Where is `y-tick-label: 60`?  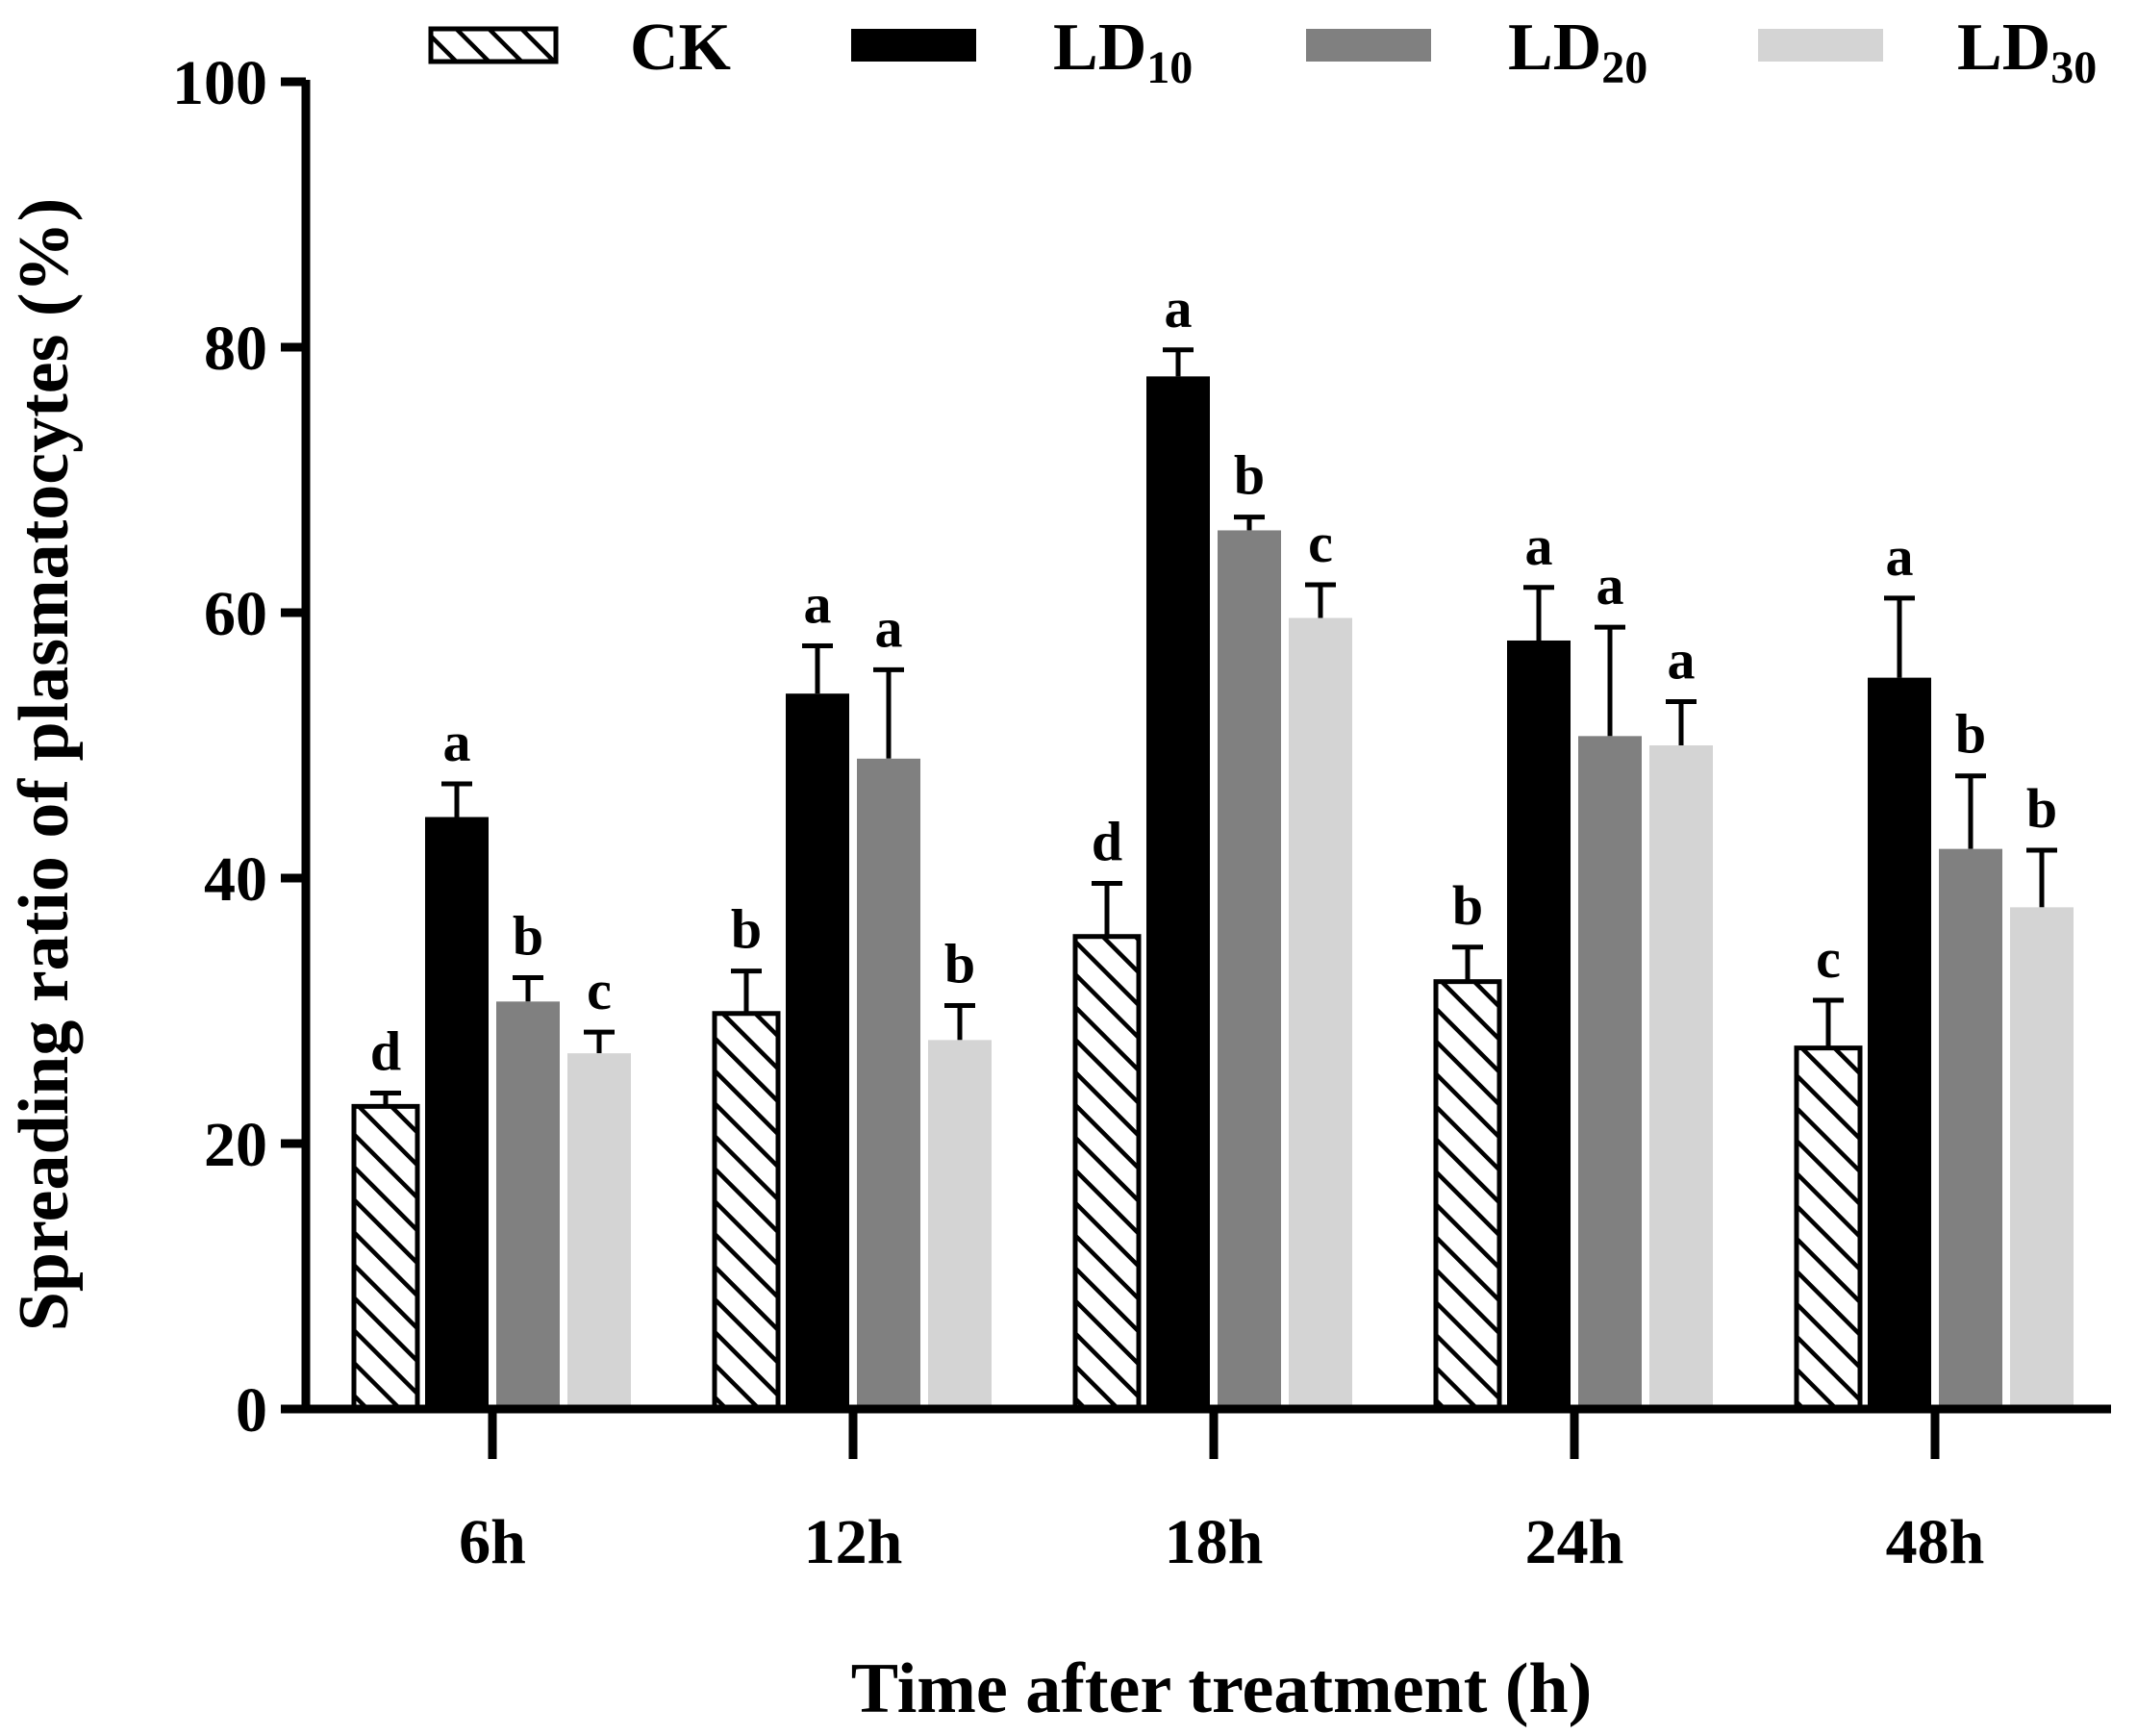 y-tick-label: 60 is located at coordinates (236, 614).